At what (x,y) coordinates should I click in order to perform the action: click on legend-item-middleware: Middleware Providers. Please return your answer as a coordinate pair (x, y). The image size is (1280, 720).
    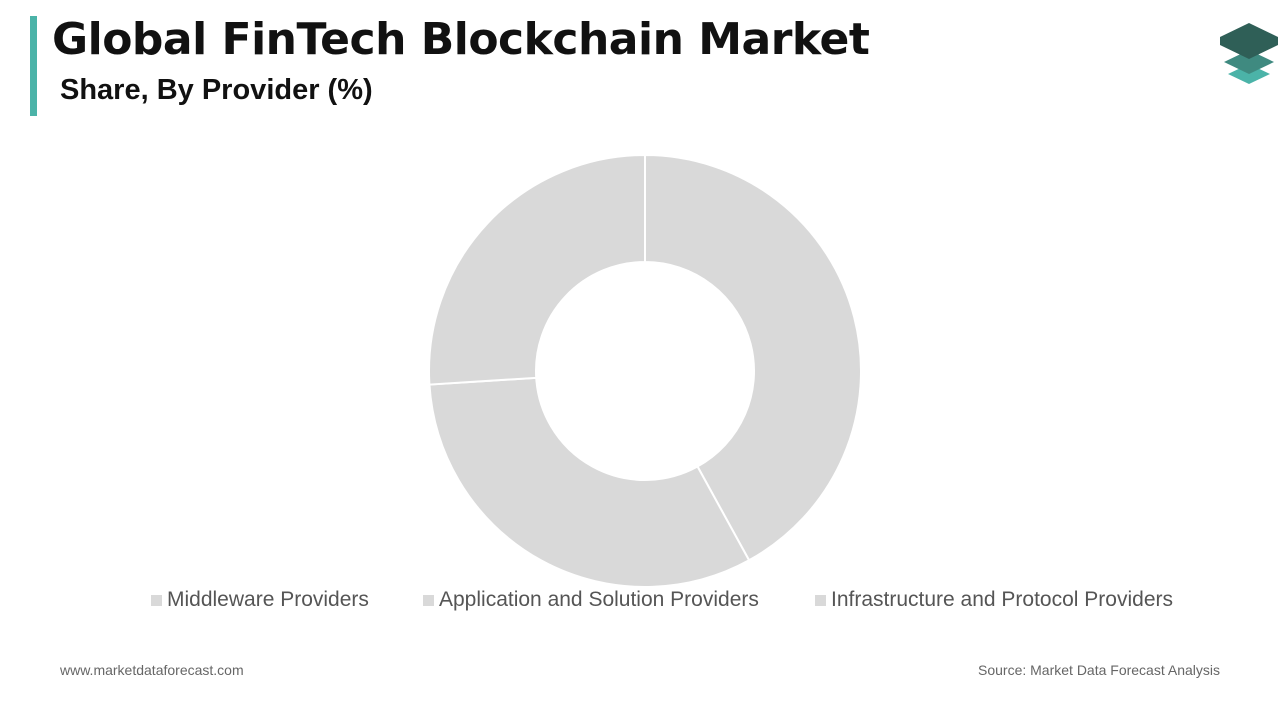
    Looking at the image, I should click on (260, 600).